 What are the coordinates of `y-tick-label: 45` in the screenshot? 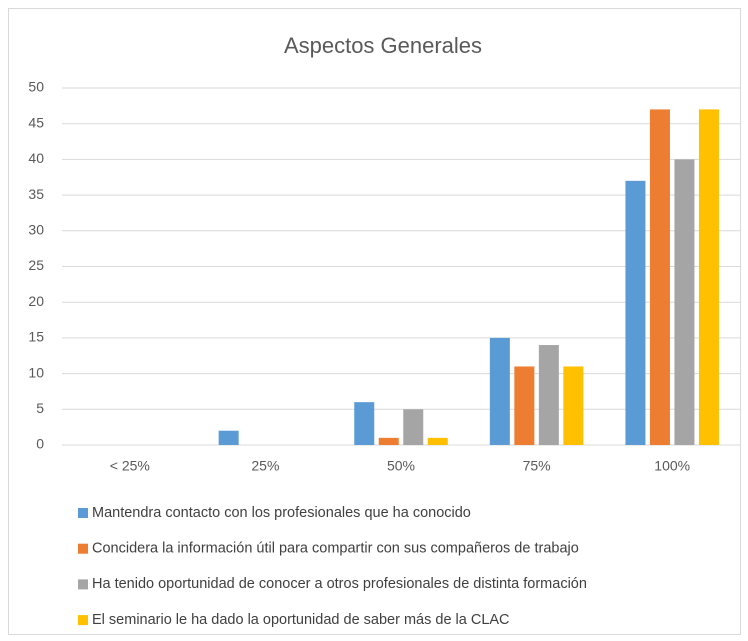 It's located at (36, 122).